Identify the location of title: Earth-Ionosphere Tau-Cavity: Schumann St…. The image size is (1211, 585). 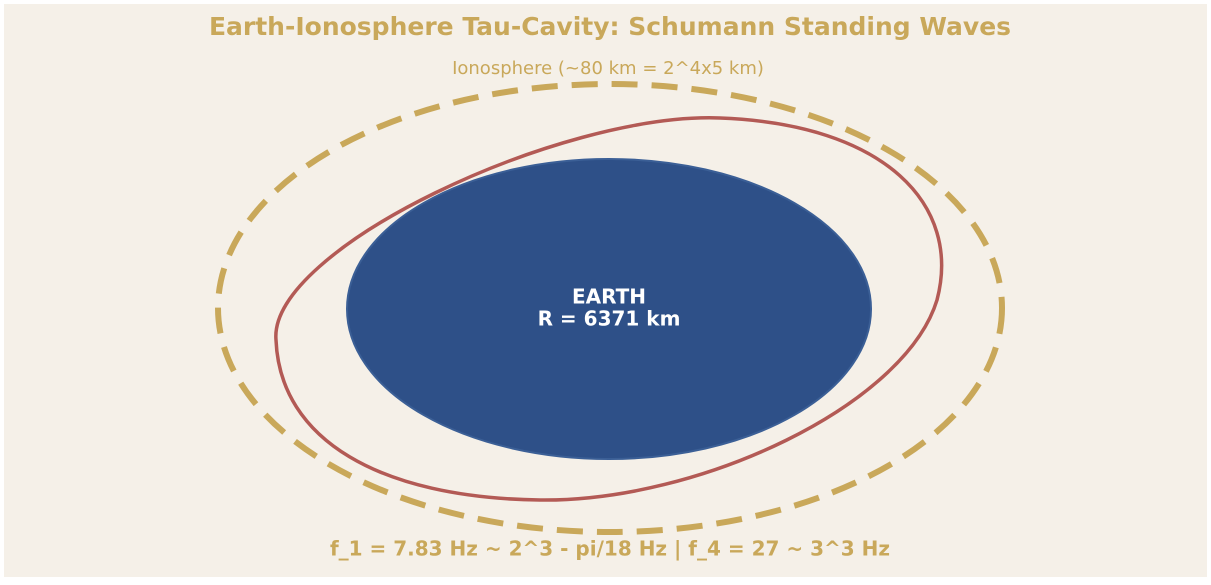
(610, 26).